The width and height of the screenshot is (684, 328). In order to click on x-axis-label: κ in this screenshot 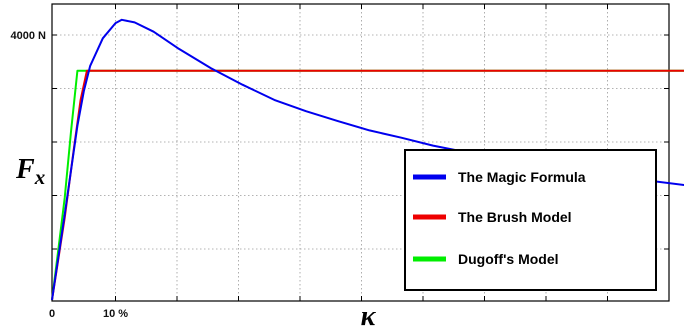, I will do `click(369, 314)`.